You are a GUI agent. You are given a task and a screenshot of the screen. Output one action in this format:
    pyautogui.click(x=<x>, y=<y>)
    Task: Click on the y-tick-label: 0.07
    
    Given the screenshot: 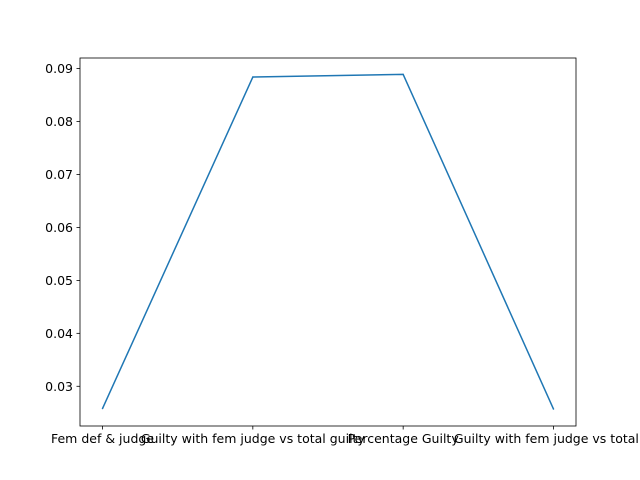 What is the action you would take?
    pyautogui.click(x=59, y=174)
    